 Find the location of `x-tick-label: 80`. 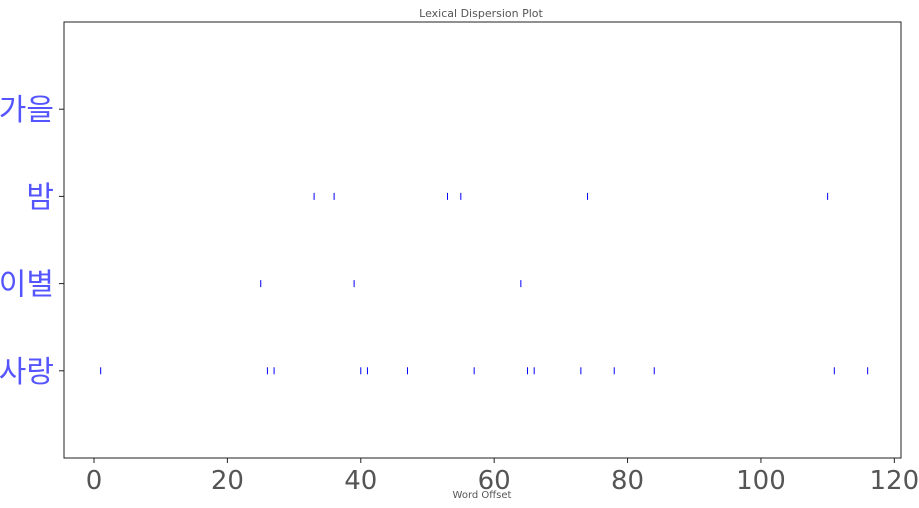

x-tick-label: 80 is located at coordinates (627, 481).